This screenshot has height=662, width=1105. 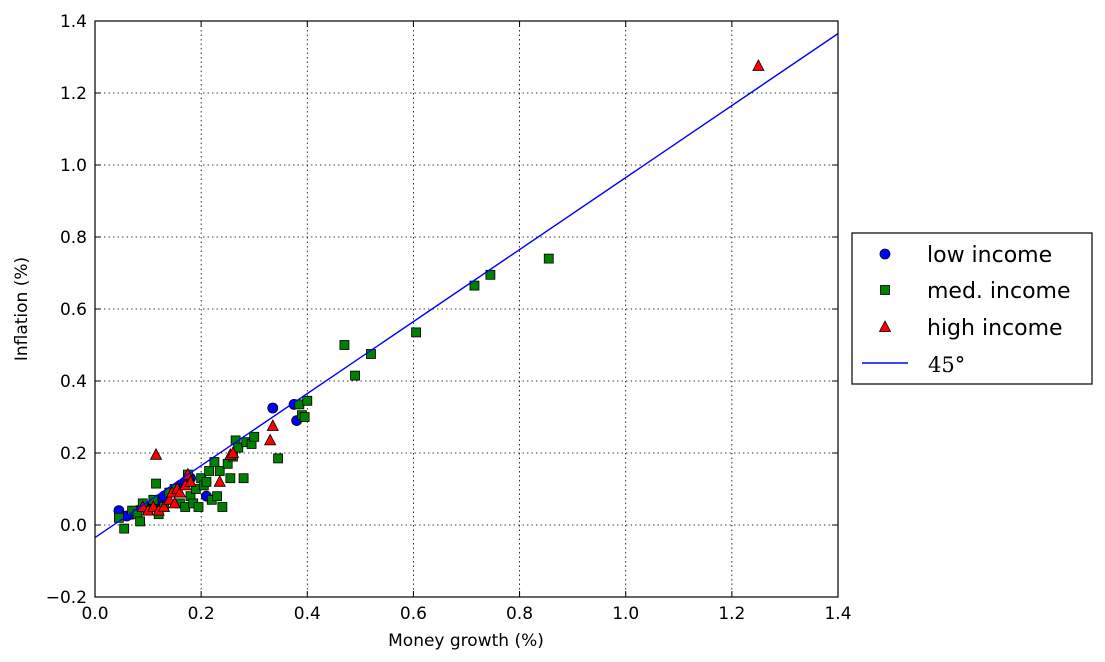 What do you see at coordinates (731, 614) in the screenshot?
I see `x-tick-label: 1.2` at bounding box center [731, 614].